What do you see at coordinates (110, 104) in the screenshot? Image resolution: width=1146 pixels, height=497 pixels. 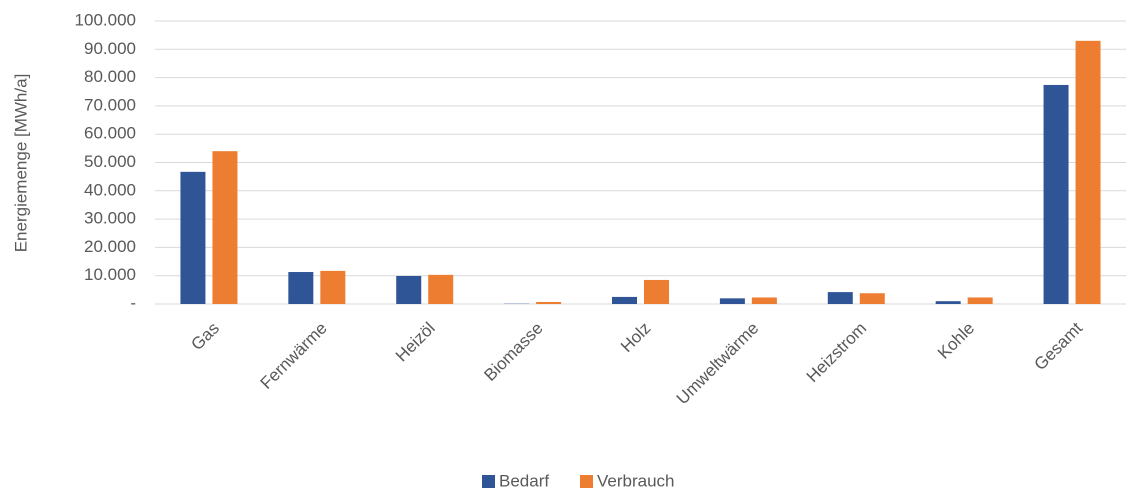 I see `y-tick-label: 70.000` at bounding box center [110, 104].